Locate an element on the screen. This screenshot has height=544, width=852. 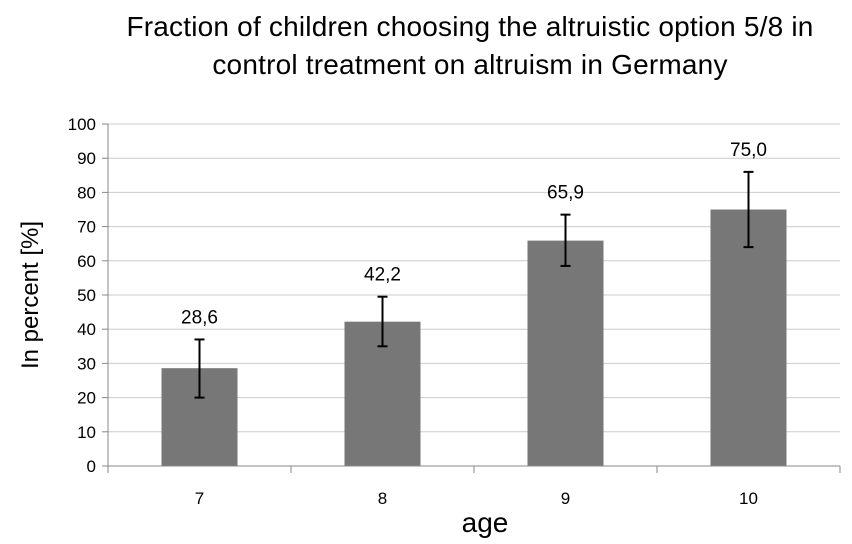
x-tick-label: 8 is located at coordinates (382, 498).